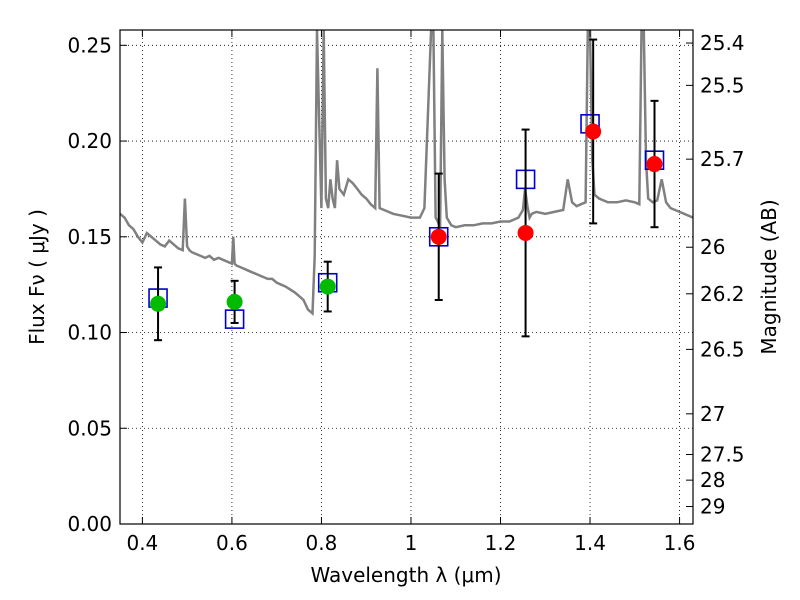 This screenshot has width=800, height=600. Describe the element at coordinates (411, 543) in the screenshot. I see `x-tick-label: 1` at that location.